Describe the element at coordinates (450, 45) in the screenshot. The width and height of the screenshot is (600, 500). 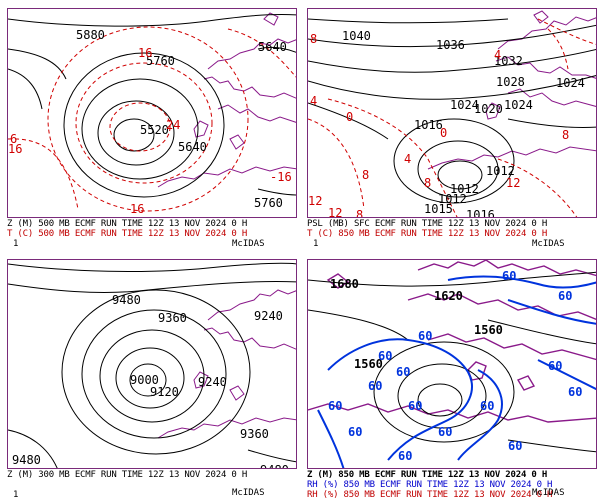
I see `isobar-label: 1036` at that location.